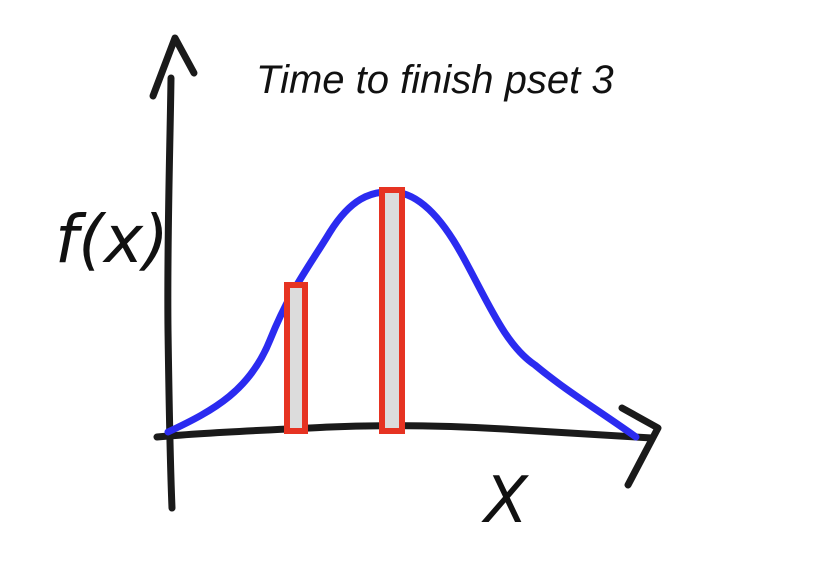  What do you see at coordinates (640, 446) in the screenshot?
I see `arrow-right-icon` at bounding box center [640, 446].